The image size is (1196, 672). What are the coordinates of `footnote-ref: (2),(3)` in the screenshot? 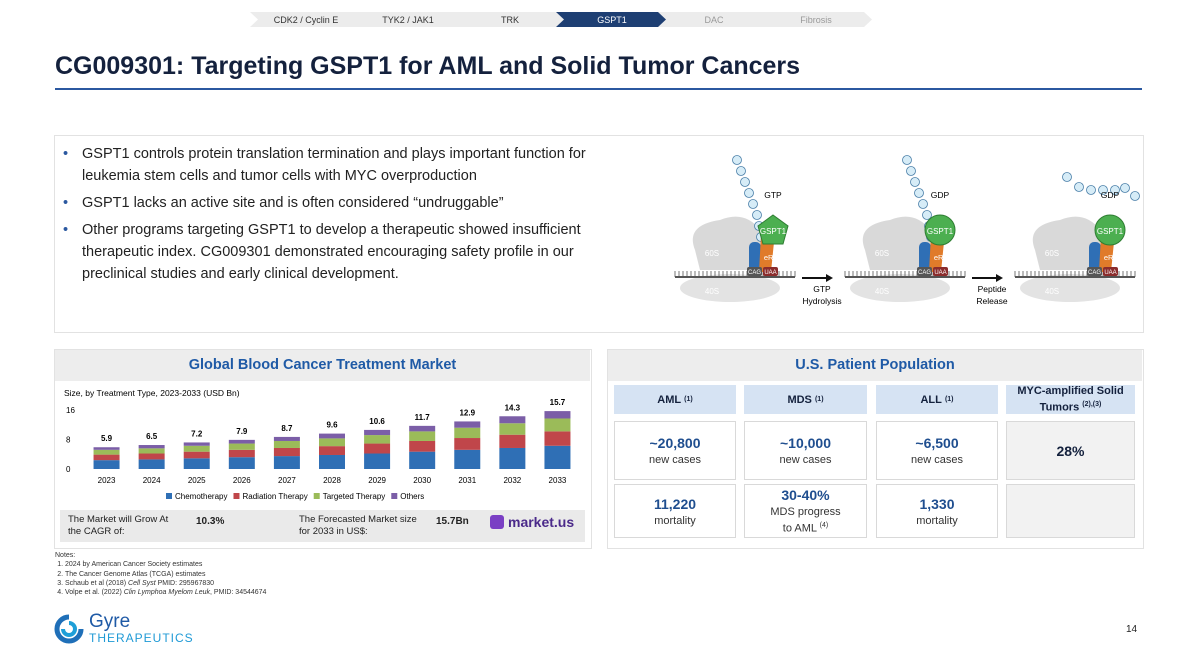 It's located at (1092, 404).